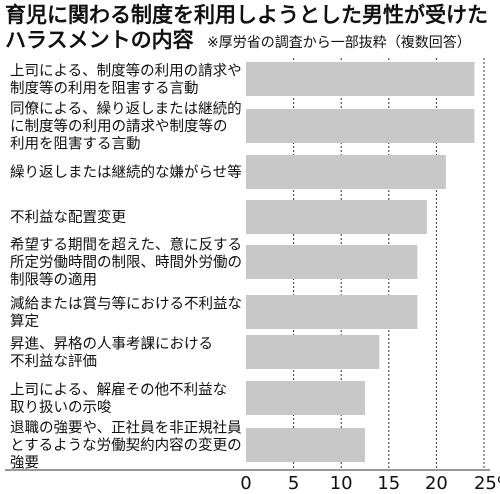 Image resolution: width=500 pixels, height=494 pixels. Describe the element at coordinates (388, 483) in the screenshot. I see `x-tick-label: 15` at that location.